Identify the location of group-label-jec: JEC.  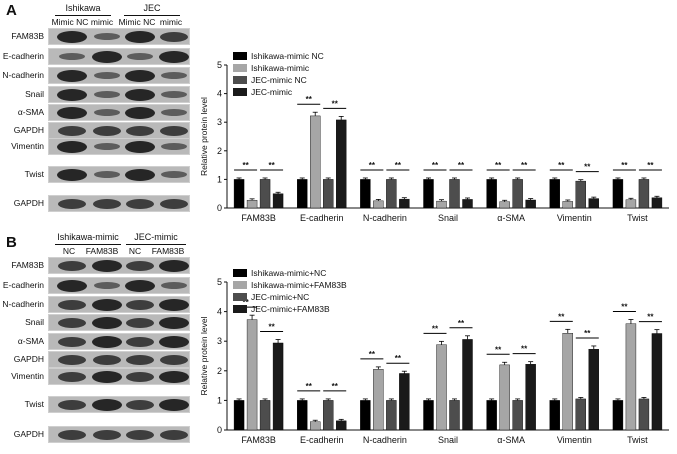
(152, 8).